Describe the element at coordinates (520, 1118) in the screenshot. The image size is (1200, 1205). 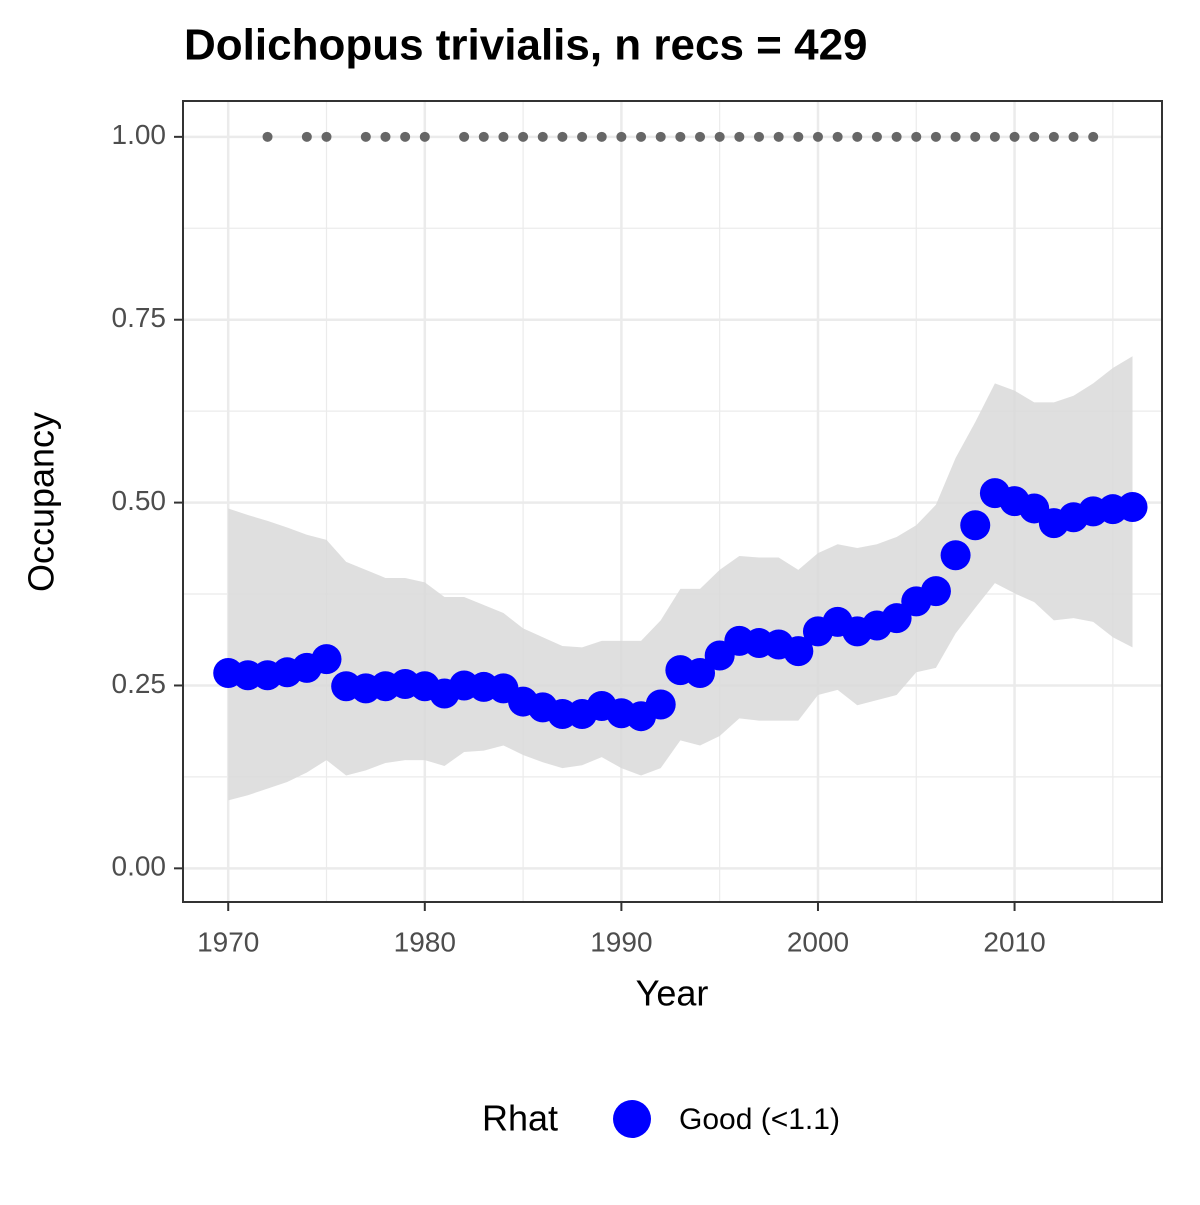
I see `legend-title: Rhat` at that location.